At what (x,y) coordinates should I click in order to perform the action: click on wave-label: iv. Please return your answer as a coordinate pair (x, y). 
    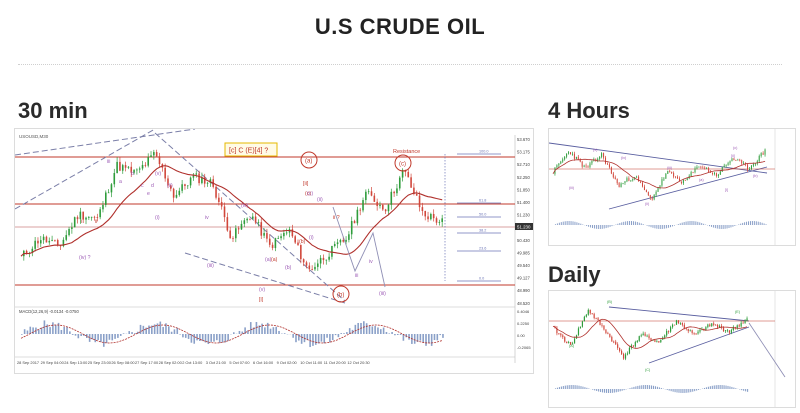
    Looking at the image, I should click on (371, 262).